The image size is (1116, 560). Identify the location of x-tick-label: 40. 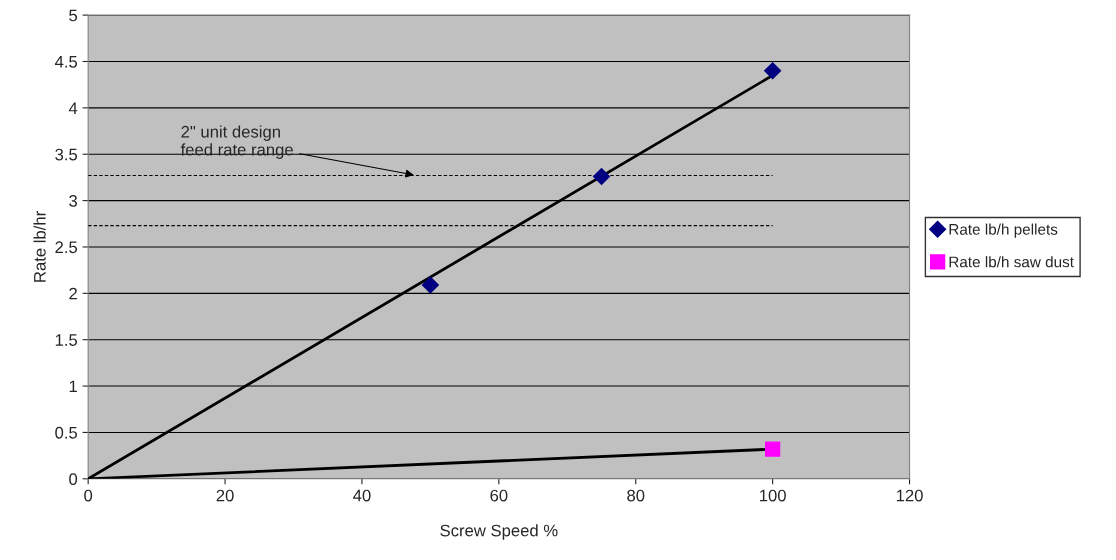
(362, 495).